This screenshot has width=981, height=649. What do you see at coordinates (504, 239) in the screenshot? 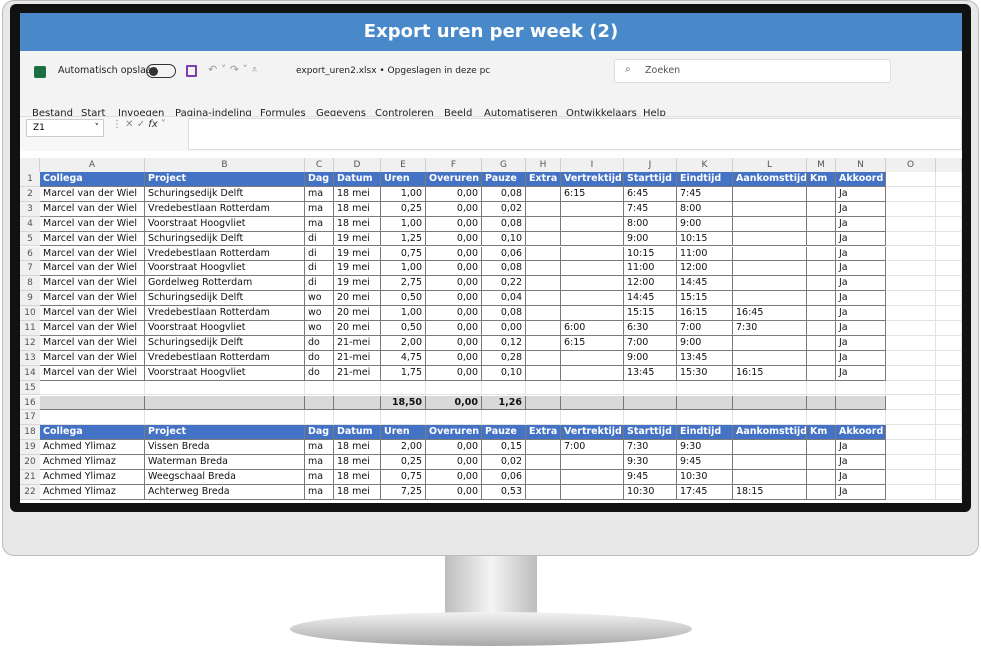
I see `cell: 0,10` at bounding box center [504, 239].